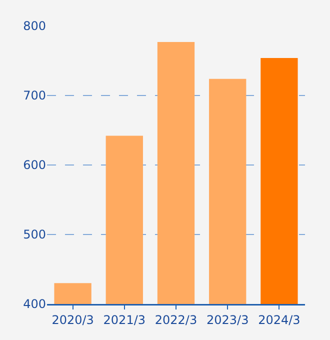 The image size is (330, 340). What do you see at coordinates (34, 235) in the screenshot?
I see `y-tick-label: 500` at bounding box center [34, 235].